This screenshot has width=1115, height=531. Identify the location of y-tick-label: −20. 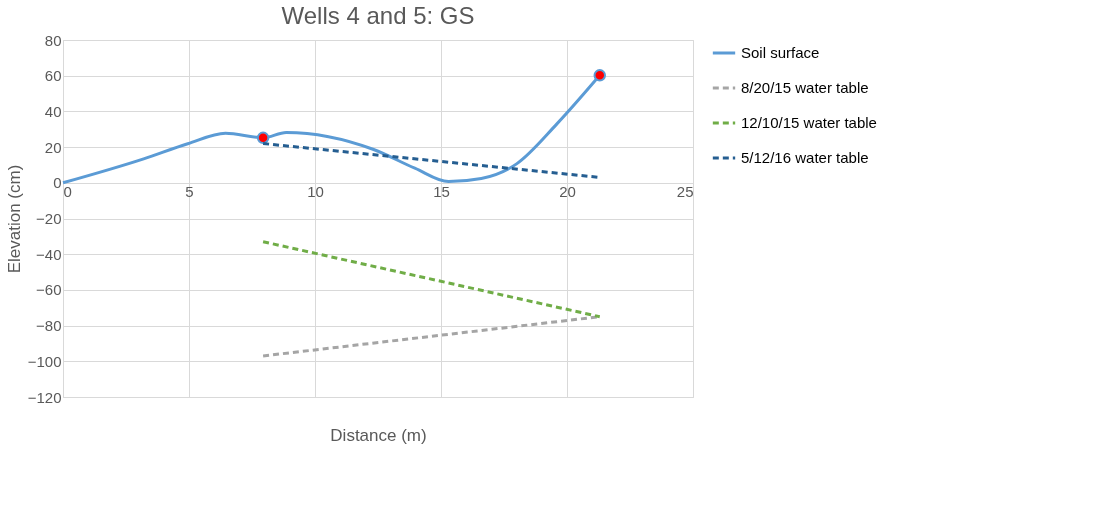
(49, 218).